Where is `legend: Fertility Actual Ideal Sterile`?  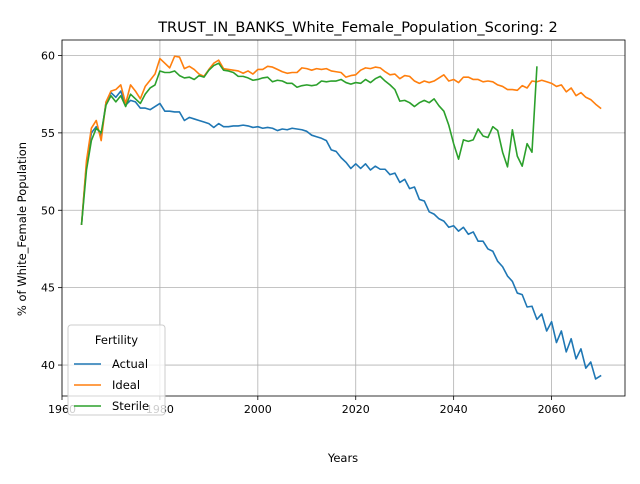 legend: Fertility Actual Ideal Sterile is located at coordinates (116, 370).